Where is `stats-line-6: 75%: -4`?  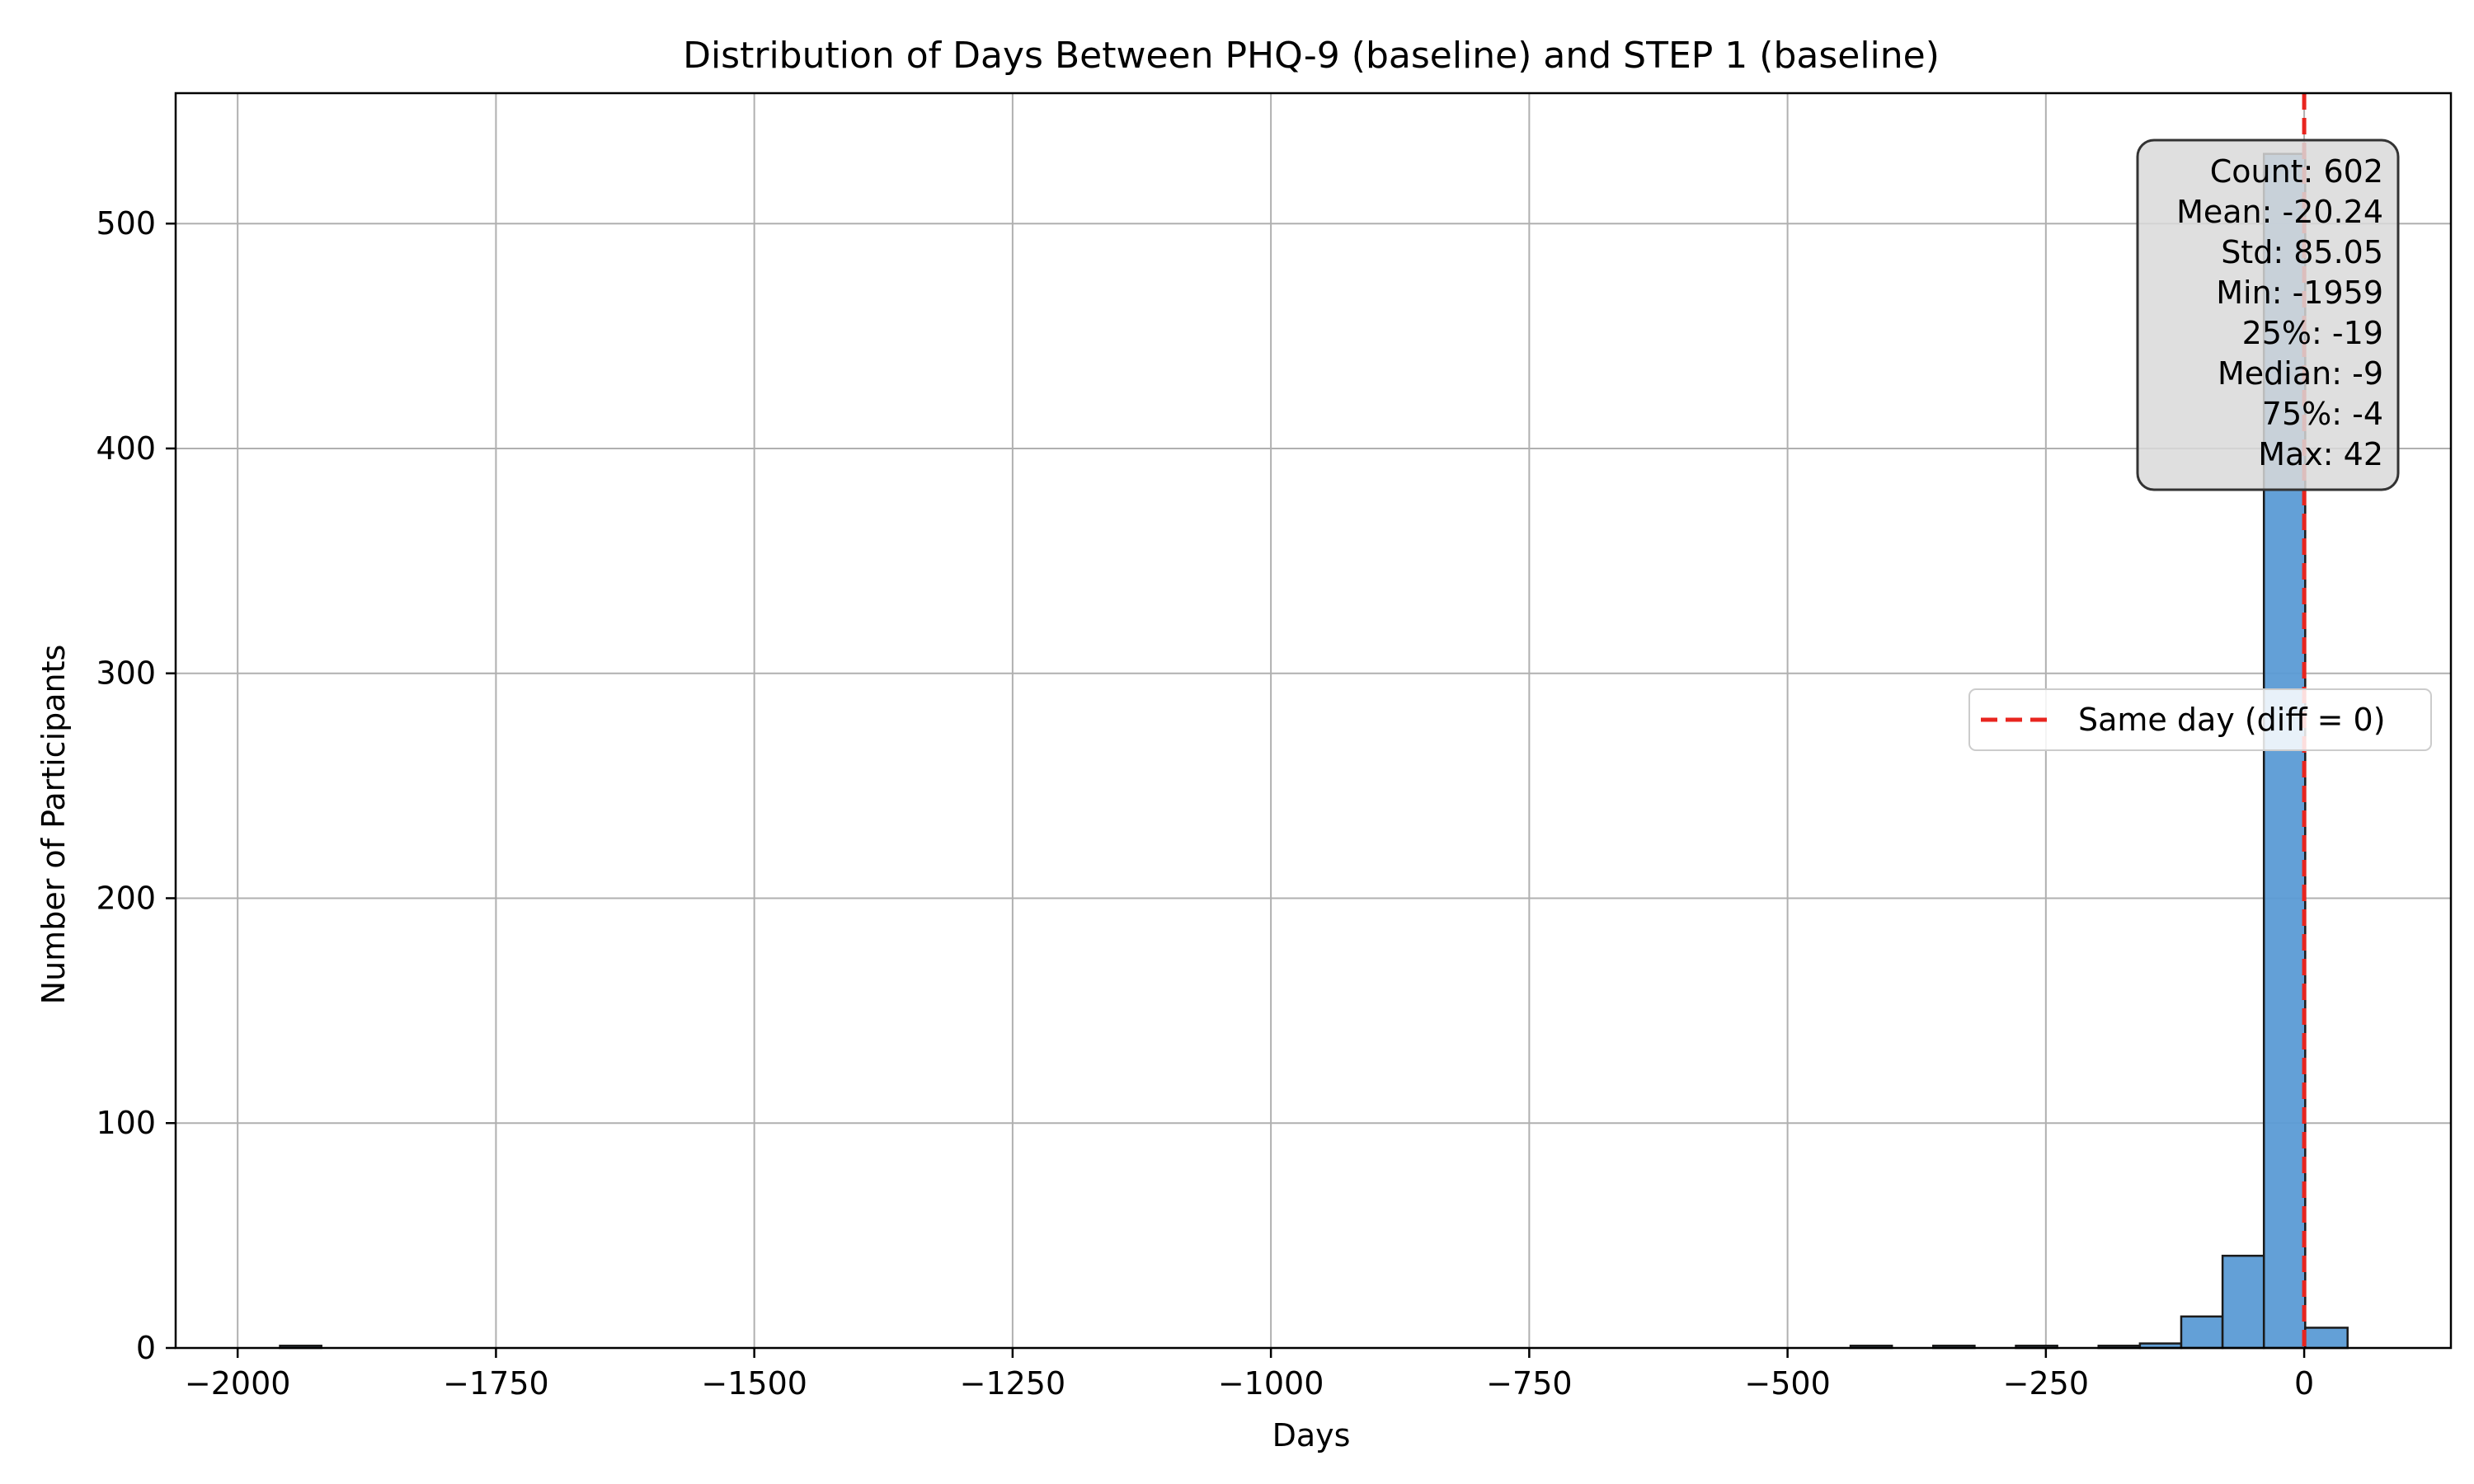
stats-line-6: 75%: -4 is located at coordinates (2322, 414).